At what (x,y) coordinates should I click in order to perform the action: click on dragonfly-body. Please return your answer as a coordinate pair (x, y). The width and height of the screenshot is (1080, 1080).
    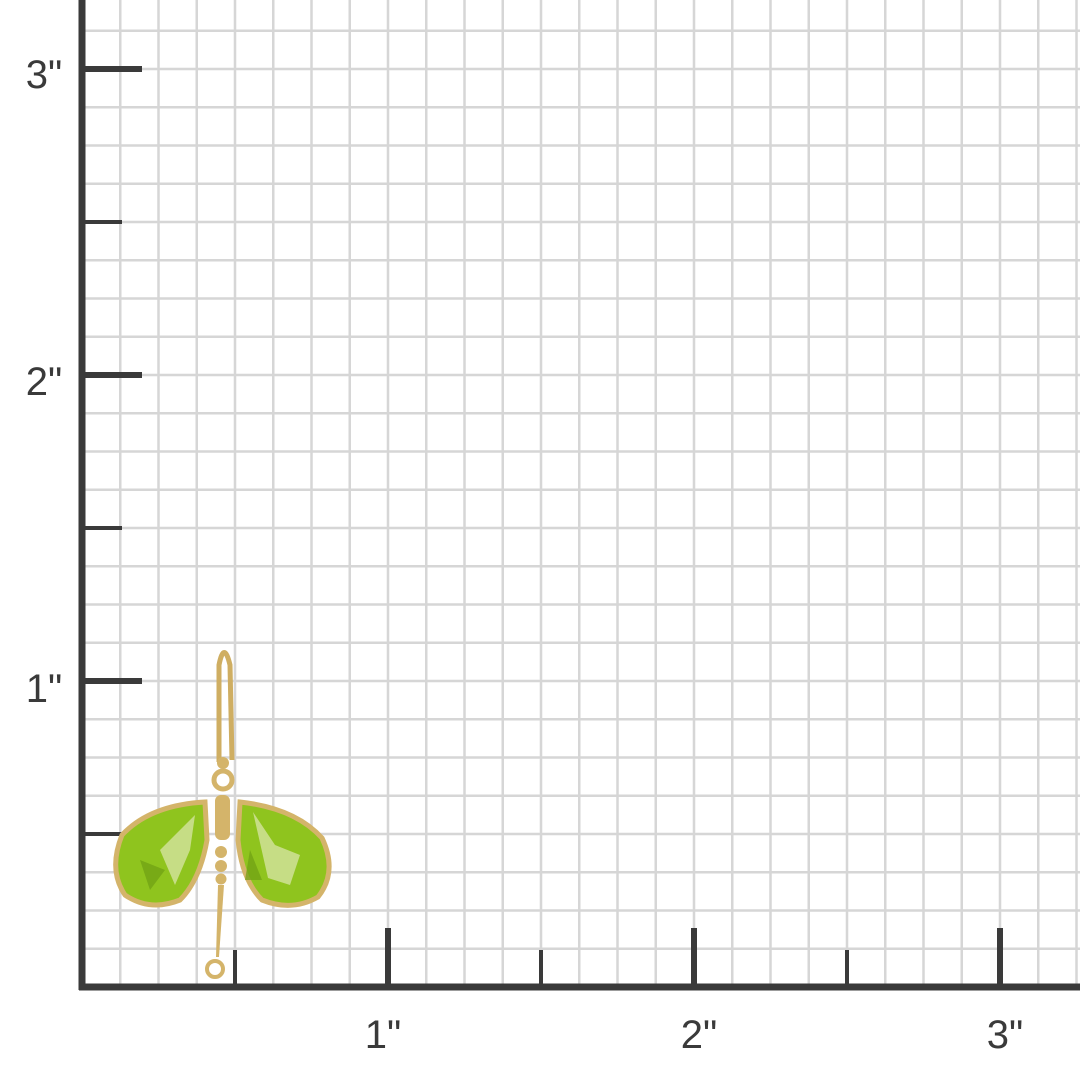
    Looking at the image, I should click on (222, 817).